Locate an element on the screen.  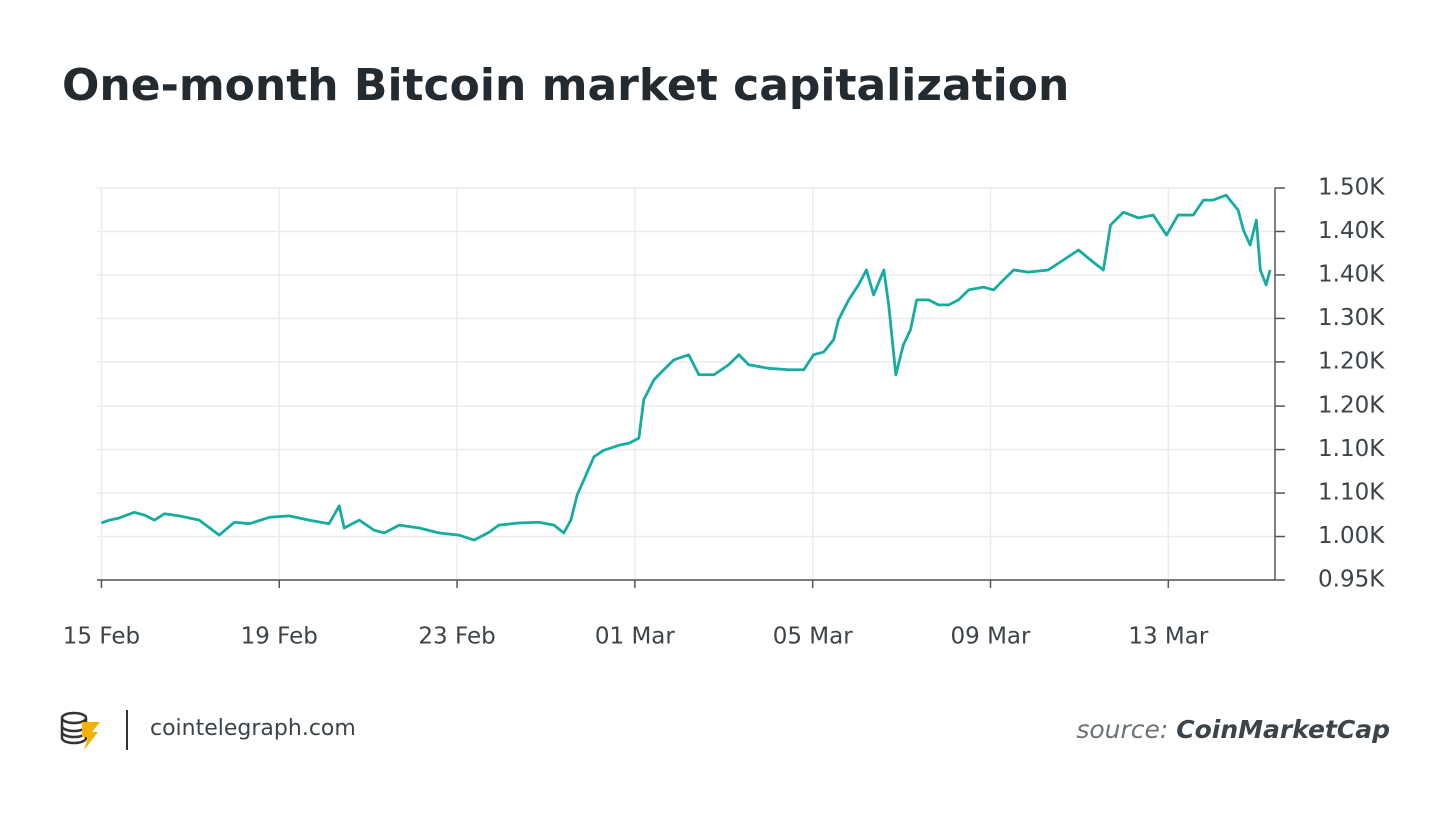
x-tick-label: 15 Feb is located at coordinates (101, 637).